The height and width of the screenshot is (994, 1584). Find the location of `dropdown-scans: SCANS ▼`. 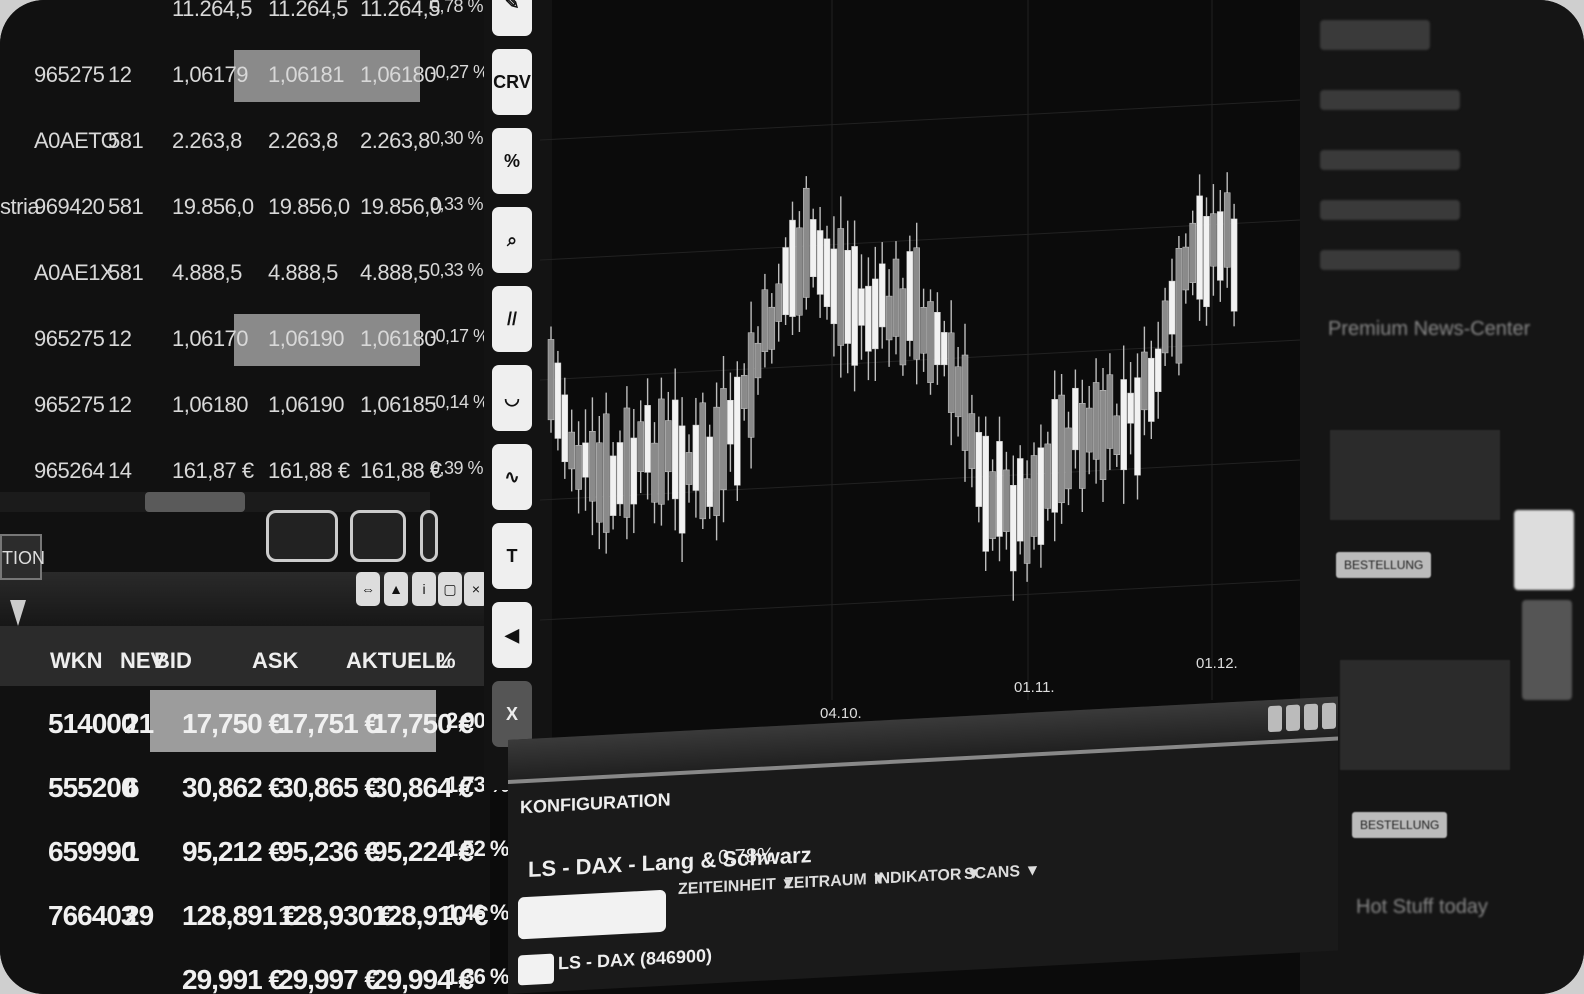

dropdown-scans: SCANS ▼ is located at coordinates (1002, 873).